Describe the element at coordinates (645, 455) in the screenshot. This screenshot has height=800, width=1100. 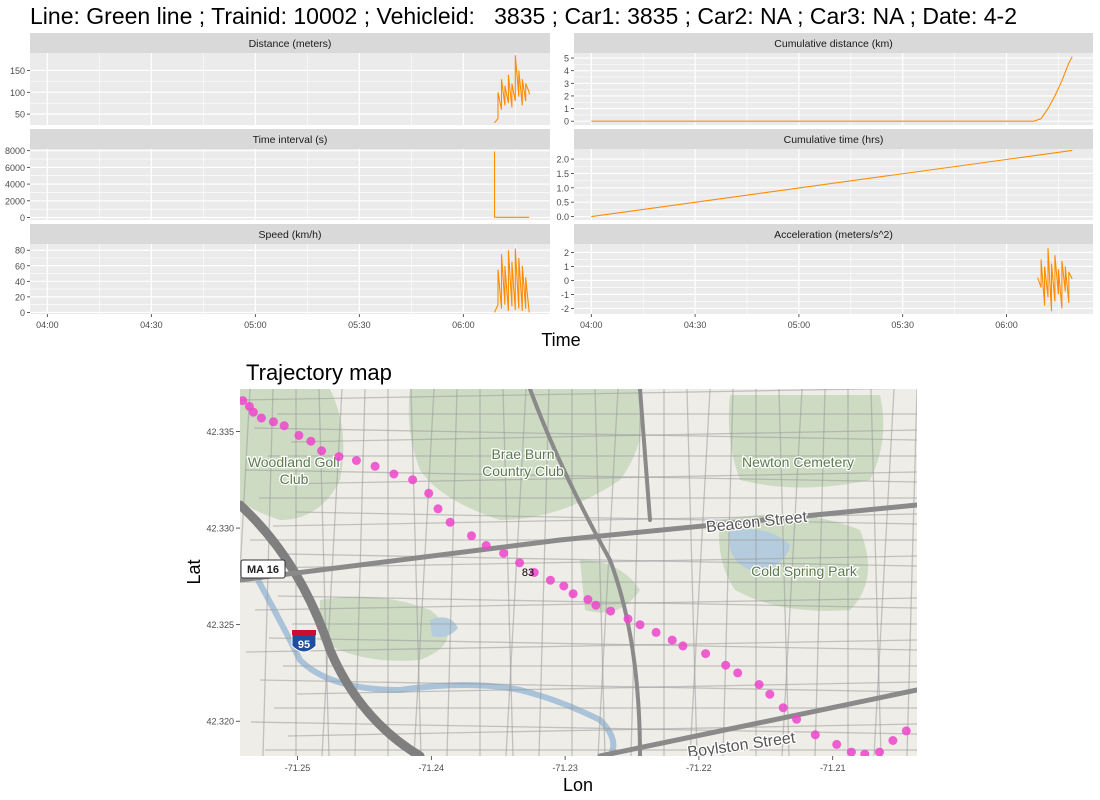
I see `arterial-road` at that location.